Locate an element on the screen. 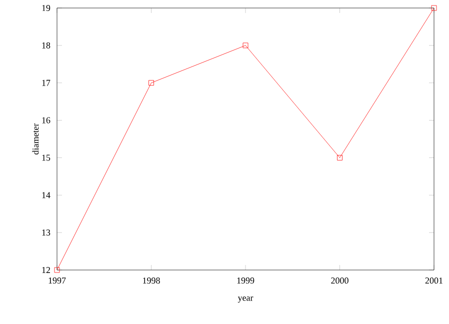 The height and width of the screenshot is (324, 449). y-tick-label: 18 is located at coordinates (46, 45).